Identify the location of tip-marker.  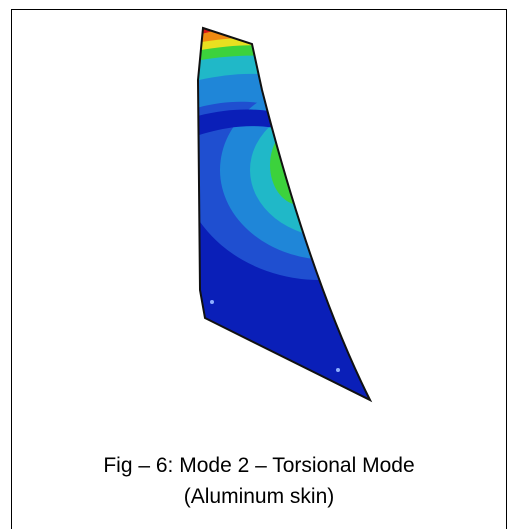
(338, 370).